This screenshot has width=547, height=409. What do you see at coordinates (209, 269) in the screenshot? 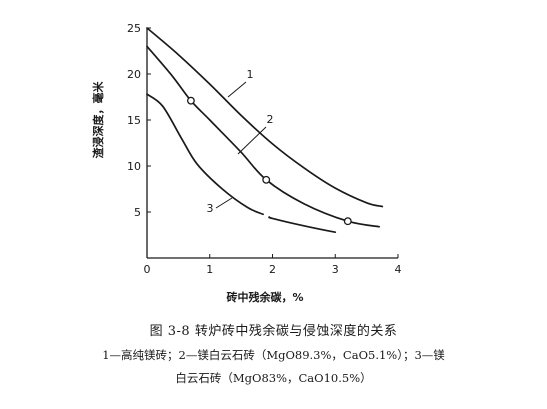
I see `x-tick-label: 1` at bounding box center [209, 269].